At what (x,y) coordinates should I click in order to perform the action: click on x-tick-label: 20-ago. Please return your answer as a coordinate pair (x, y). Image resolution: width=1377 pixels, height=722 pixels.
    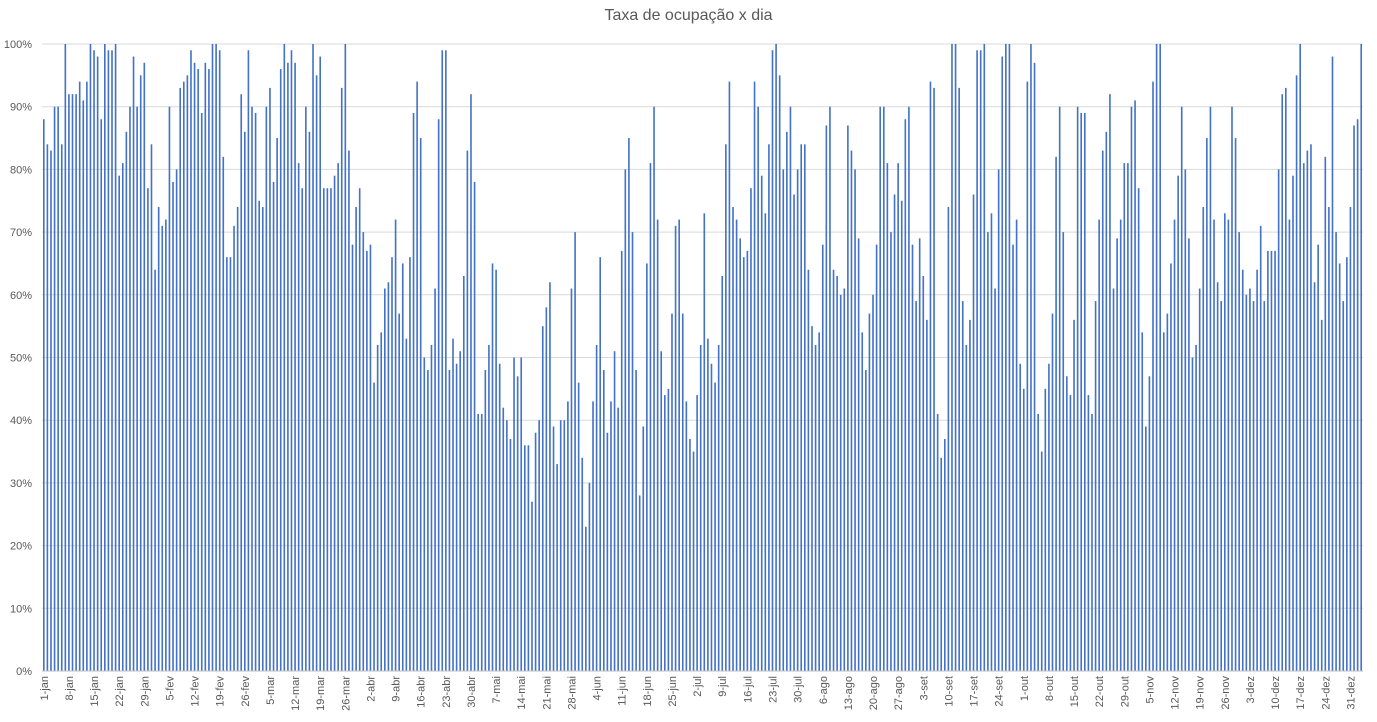
    Looking at the image, I should click on (874, 693).